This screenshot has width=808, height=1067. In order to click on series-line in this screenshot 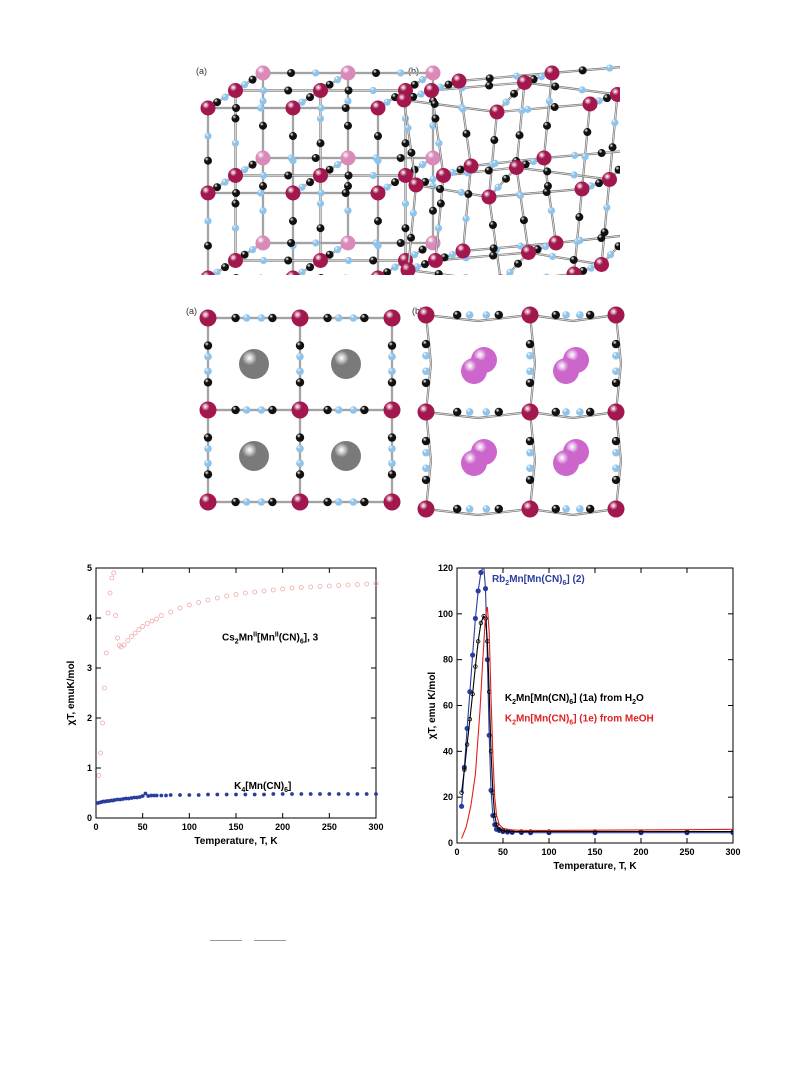, I will do `click(597, 724)`.